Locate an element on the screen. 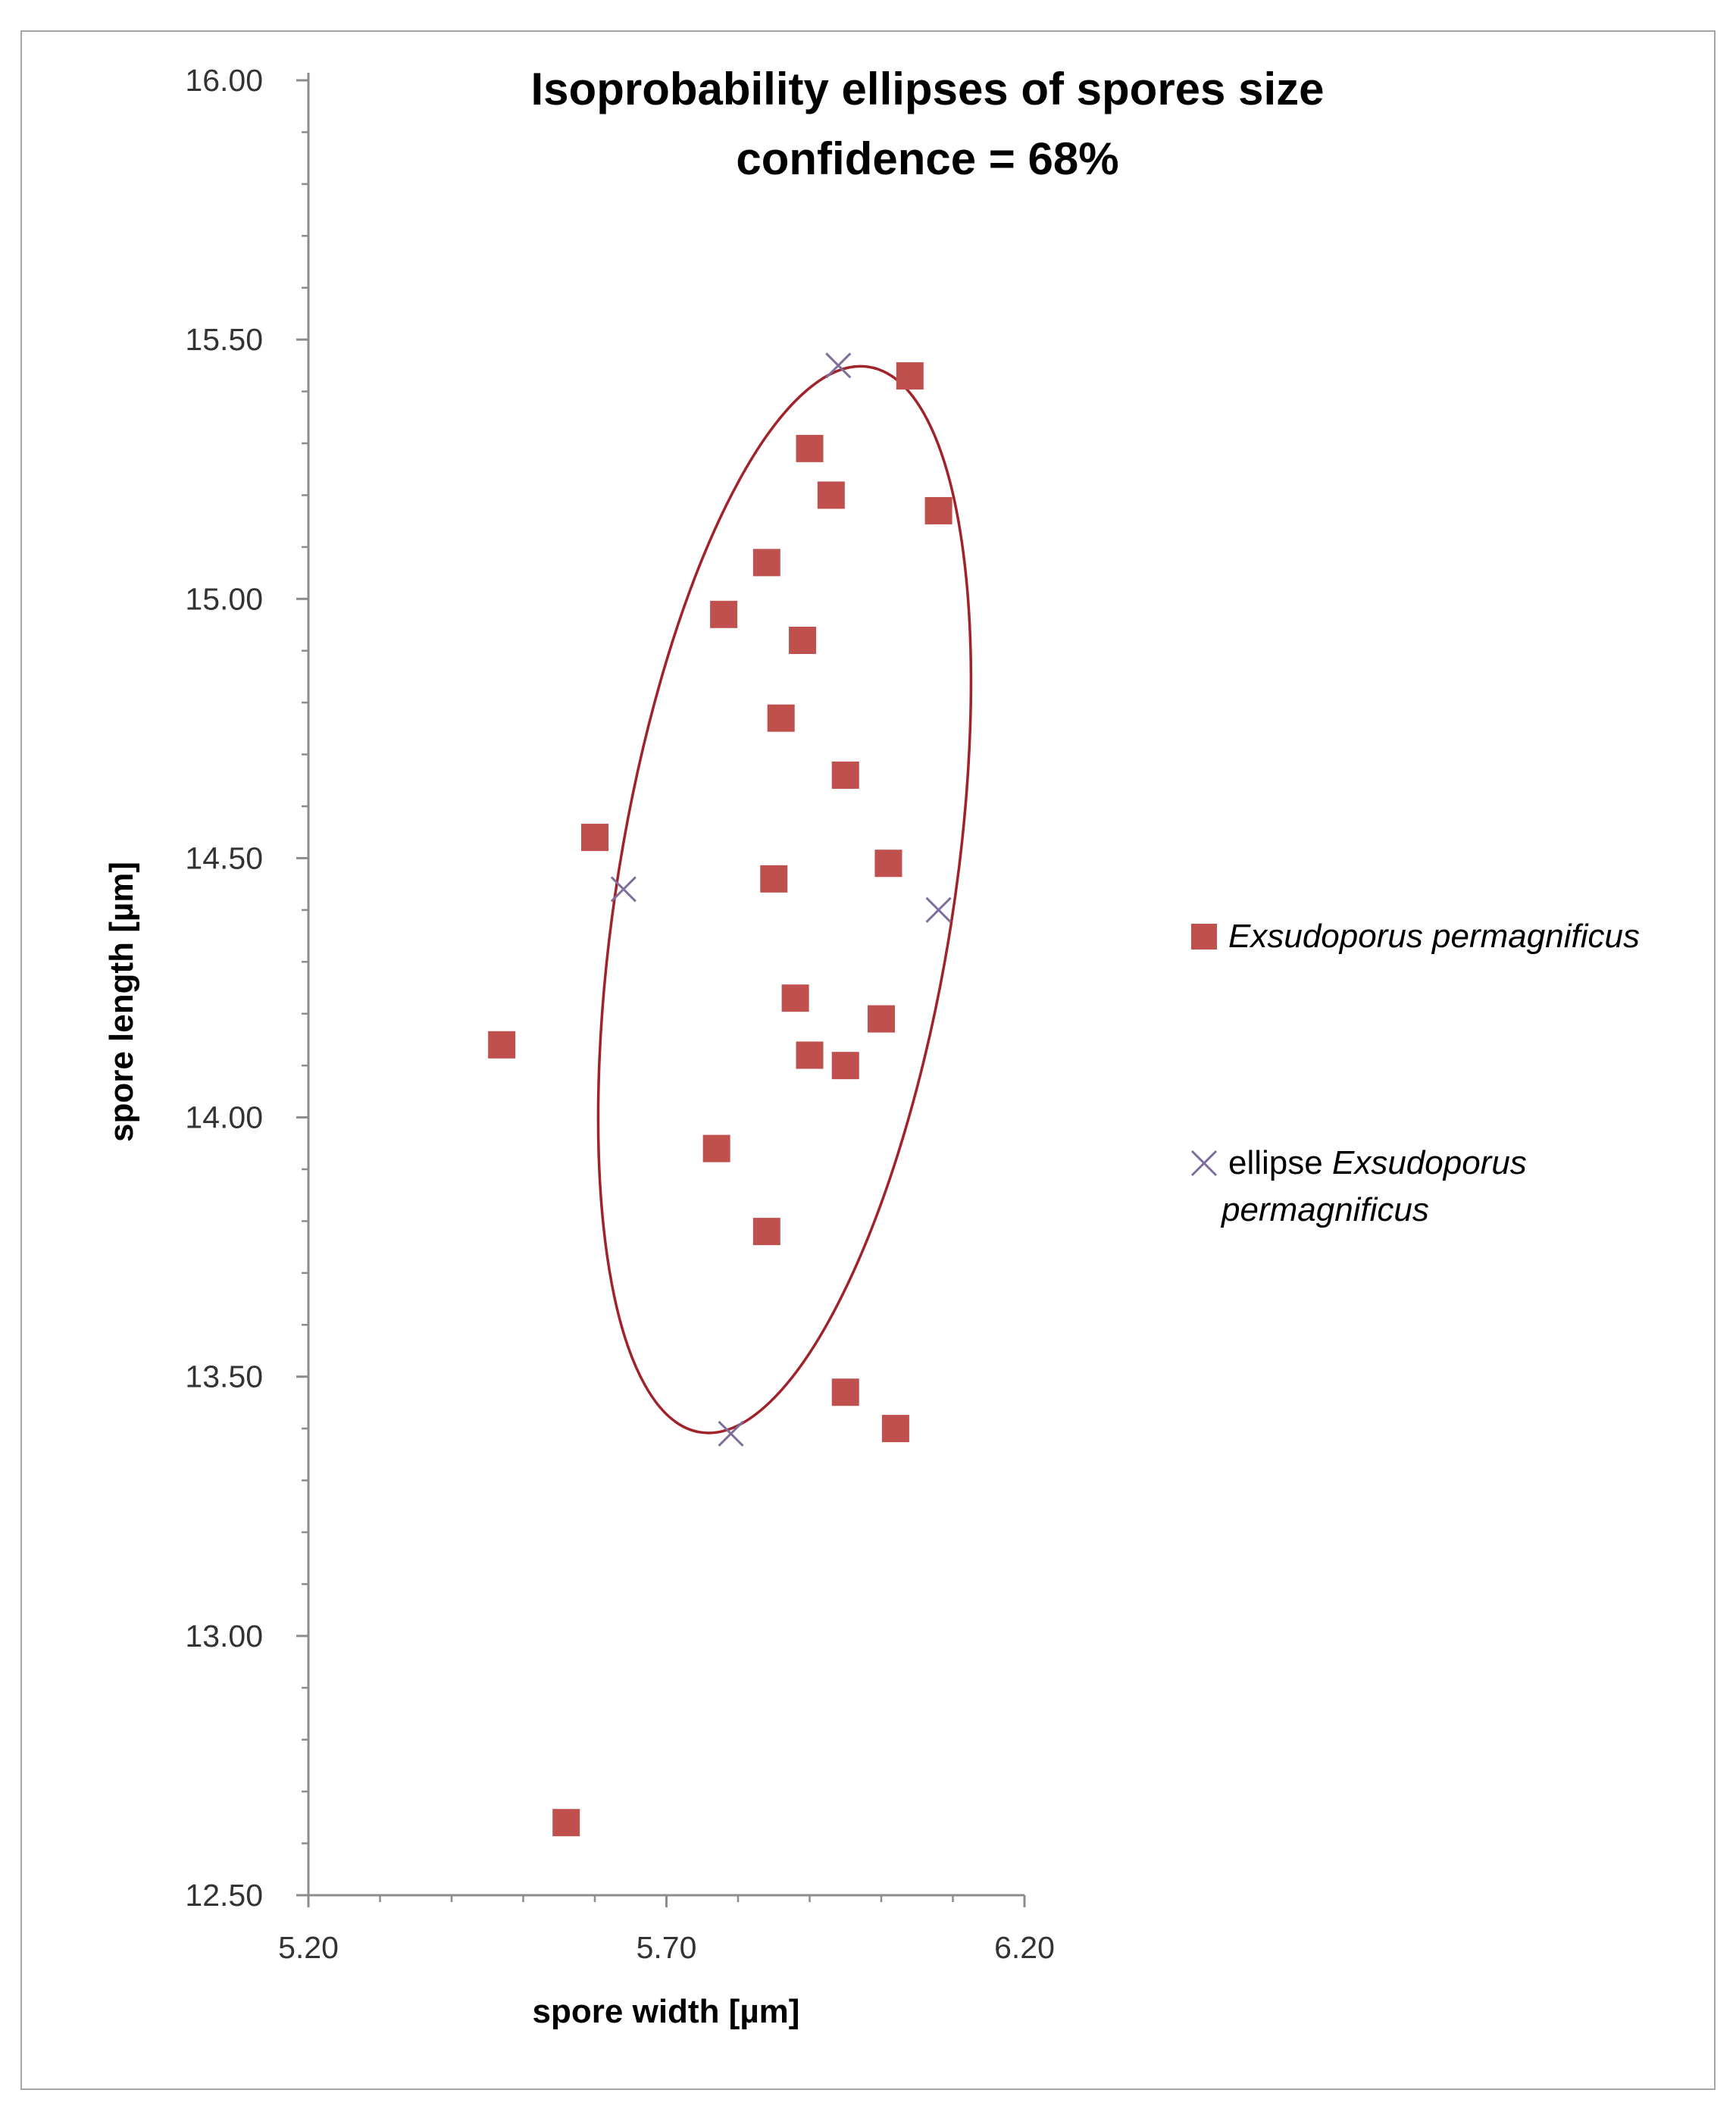  legend-label-part: ellipse is located at coordinates (1280, 1163).